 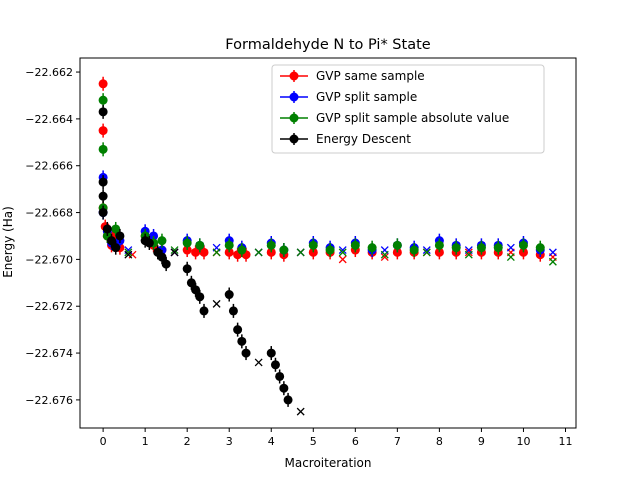 I want to click on y-tick-label: −22.670, so click(x=49, y=259).